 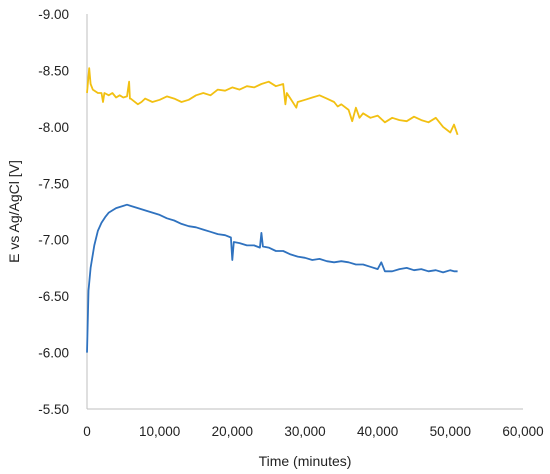 I want to click on x-tick-label: 30,000, so click(x=304, y=431).